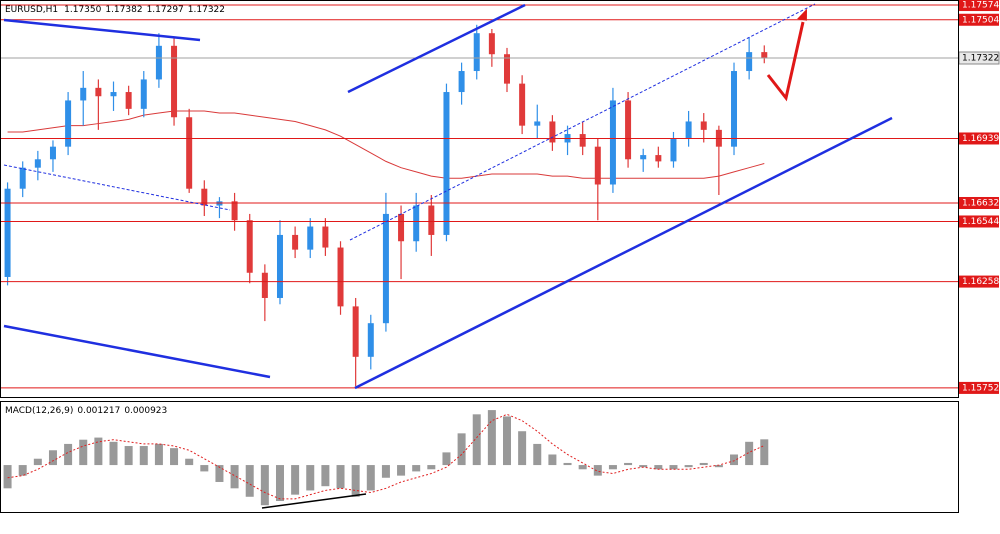  What do you see at coordinates (436, 48) in the screenshot?
I see `channel-line` at bounding box center [436, 48].